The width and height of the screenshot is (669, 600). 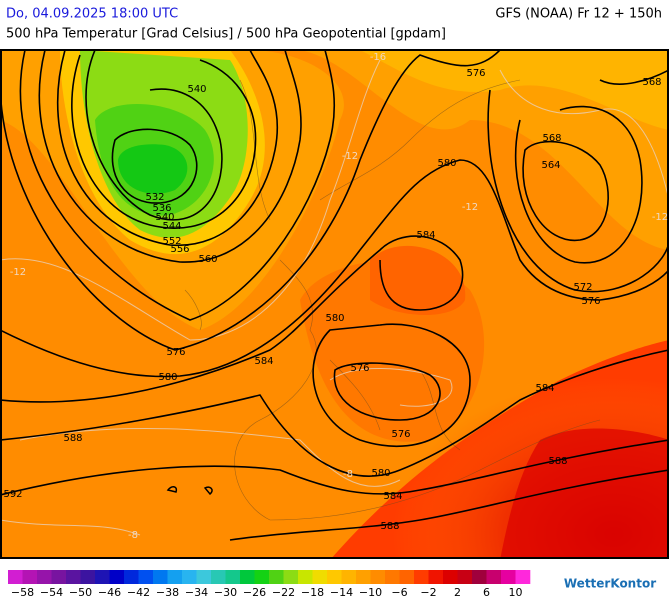 I want to click on logo: WetterKontor, so click(x=610, y=584).